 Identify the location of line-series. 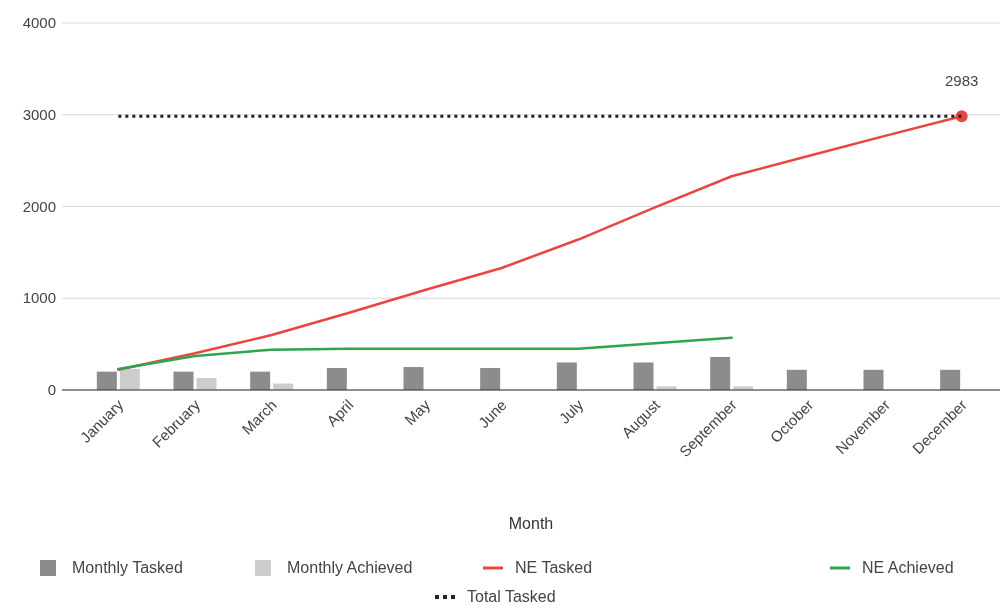
(425, 353).